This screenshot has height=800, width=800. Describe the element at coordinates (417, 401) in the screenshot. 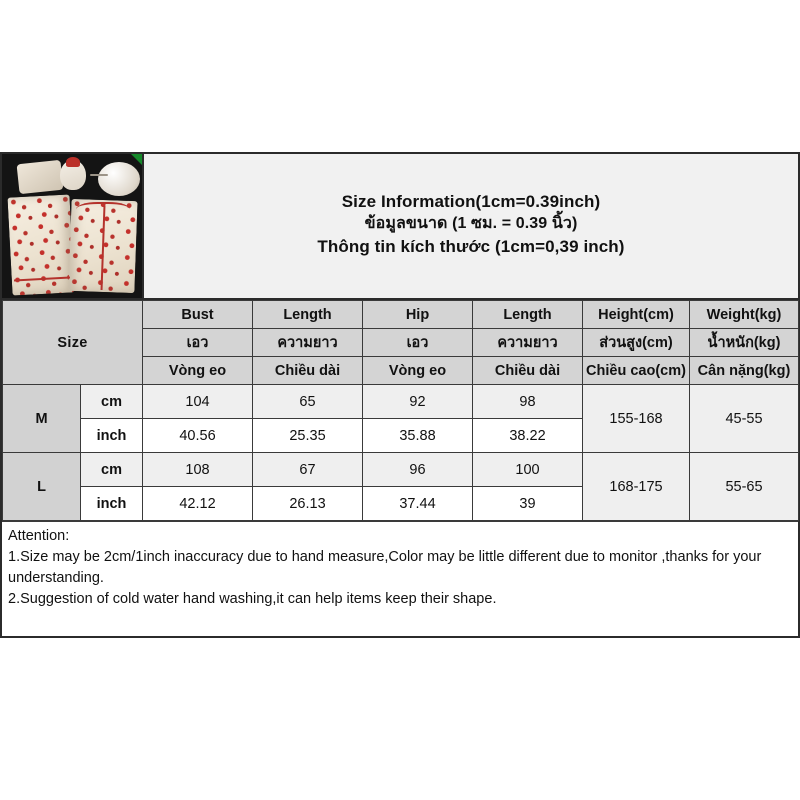

I see `m-cm-hip: 92` at that location.